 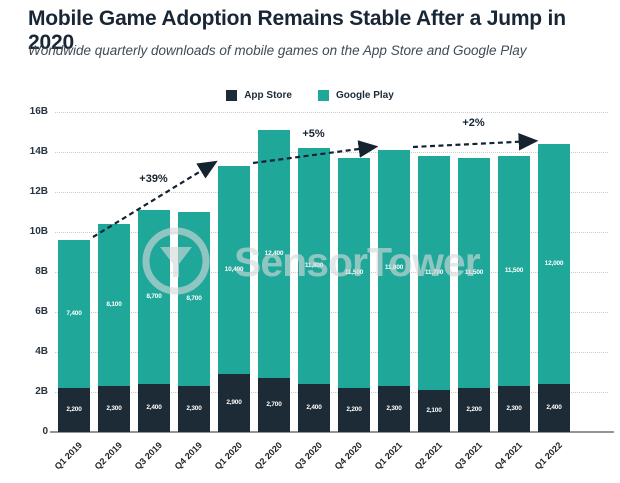 I want to click on growth-annotation-+5%: +5%, so click(x=313, y=134).